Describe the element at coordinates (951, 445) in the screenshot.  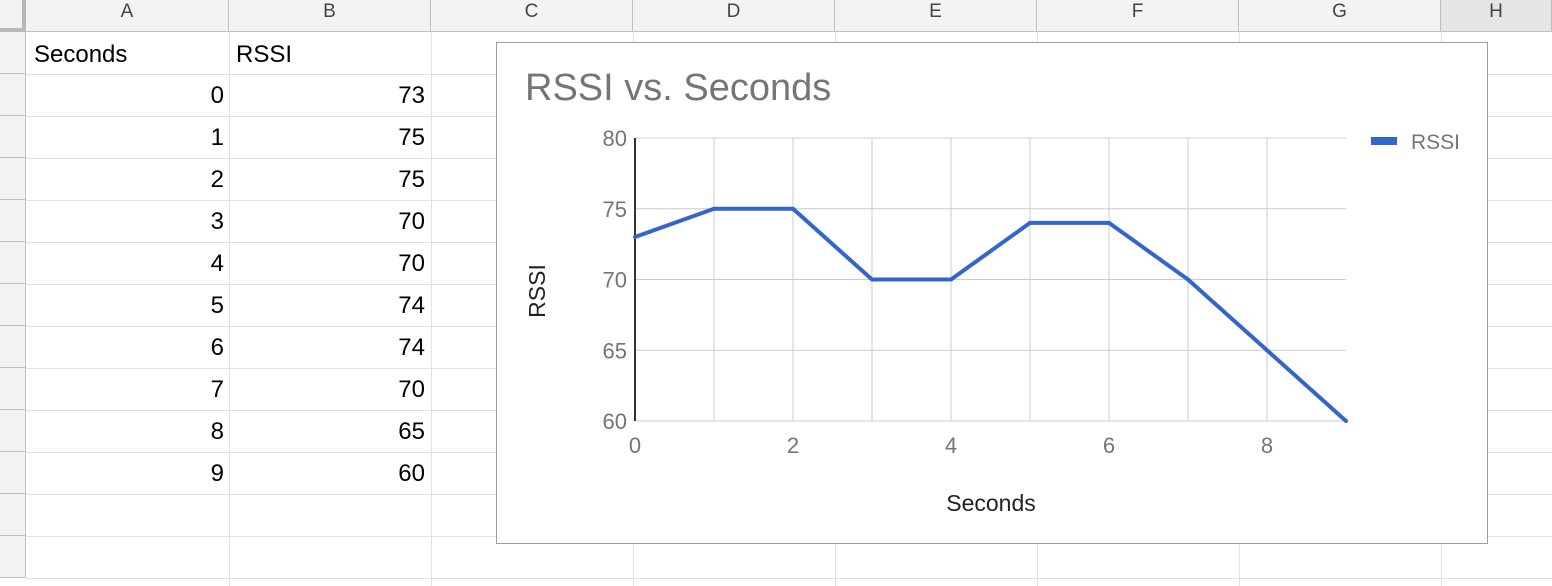
I see `x-tick-label: 4` at that location.